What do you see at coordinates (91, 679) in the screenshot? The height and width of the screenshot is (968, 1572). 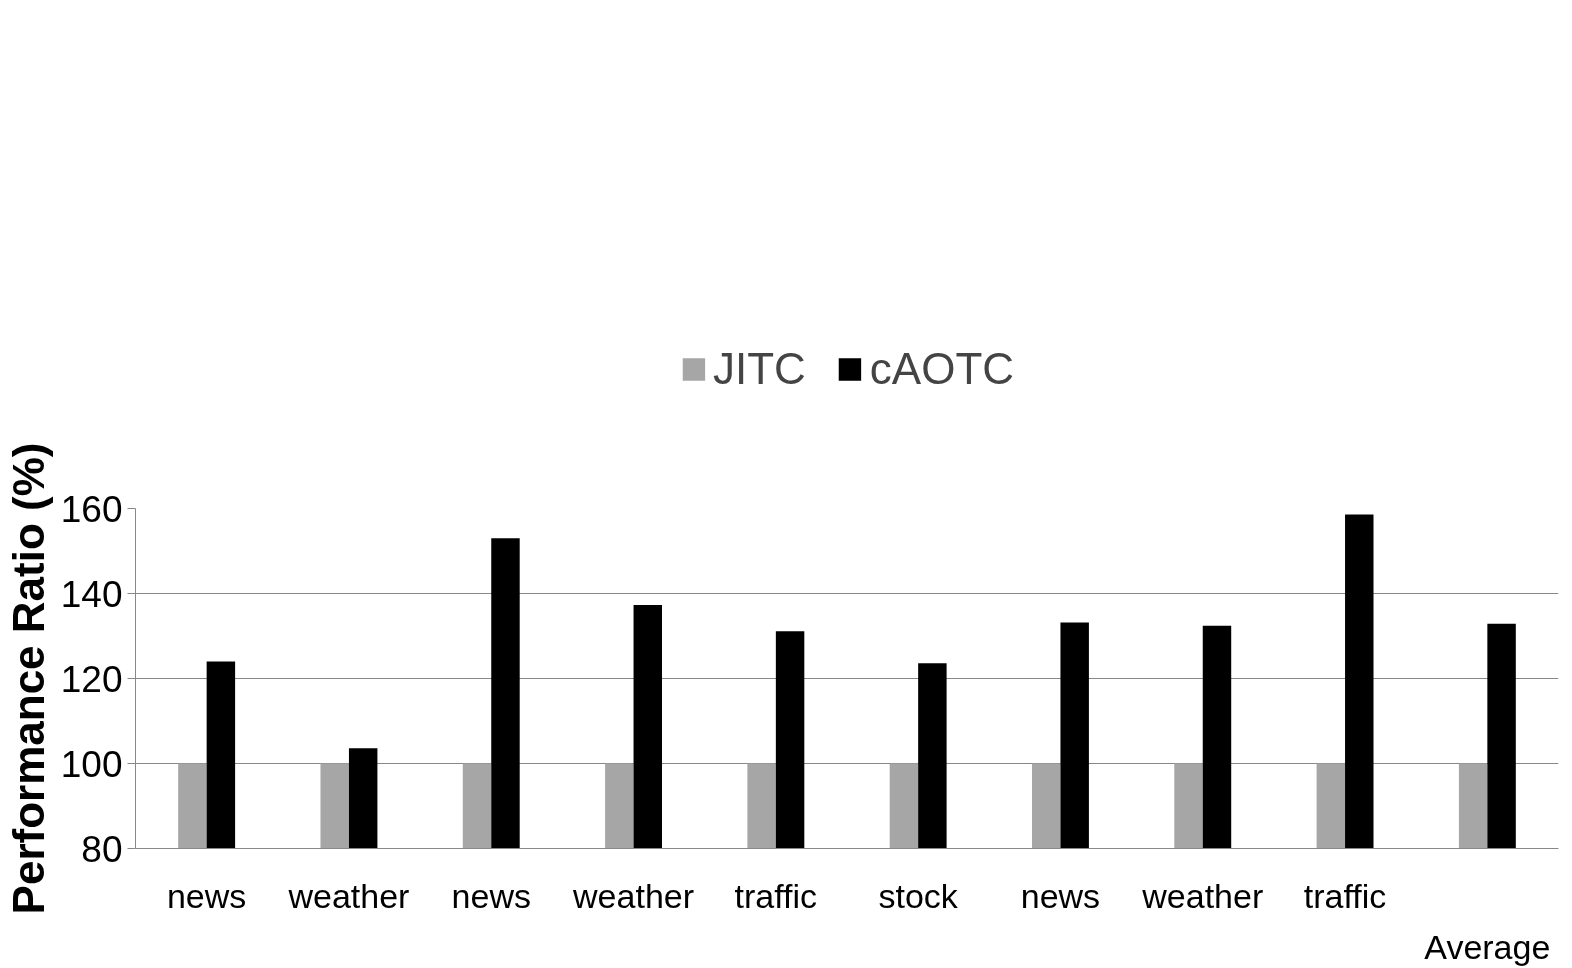 I see `y-tick-label: 120` at bounding box center [91, 679].